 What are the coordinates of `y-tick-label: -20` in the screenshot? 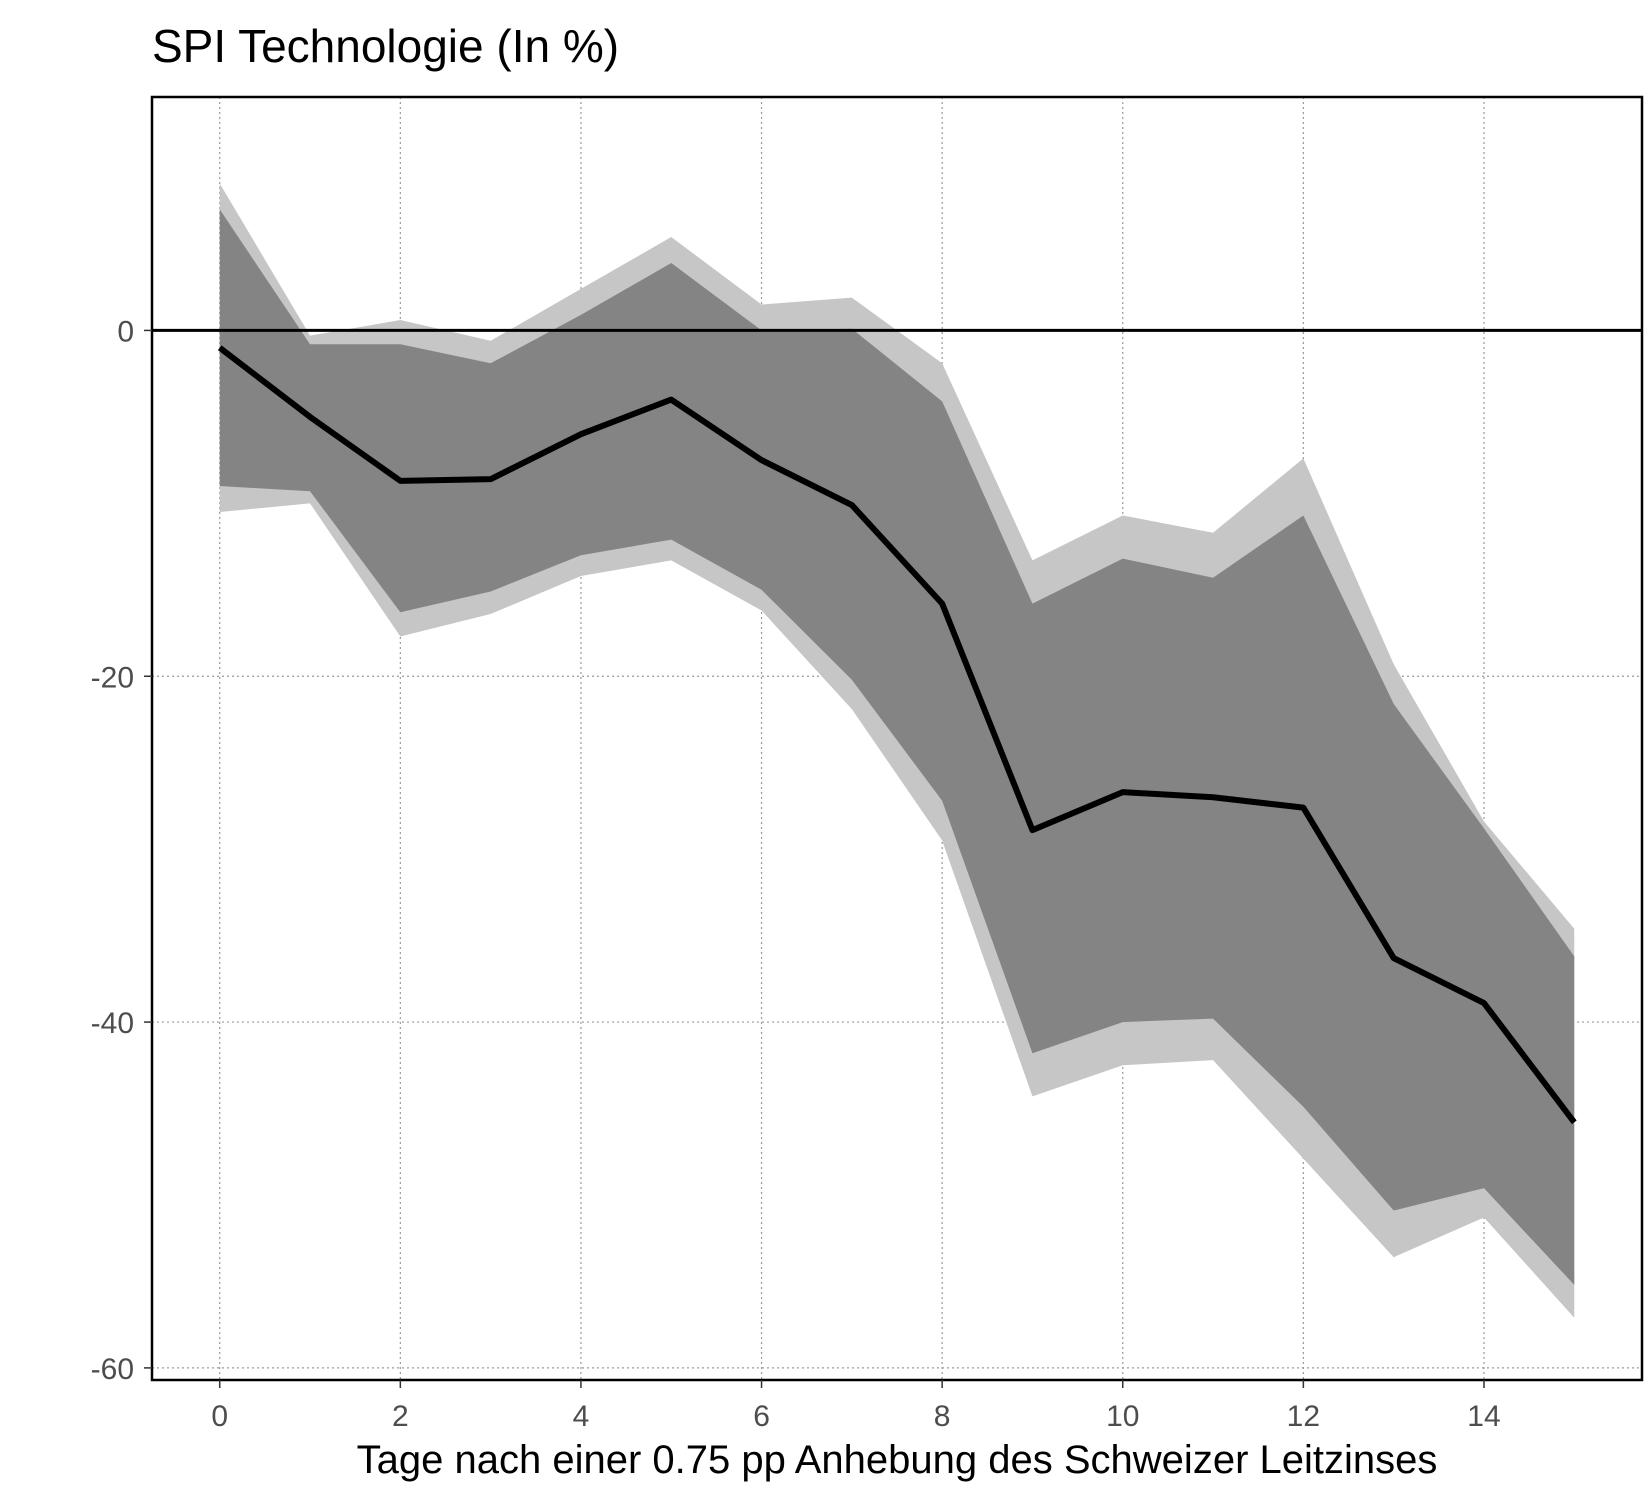 It's located at (112, 677).